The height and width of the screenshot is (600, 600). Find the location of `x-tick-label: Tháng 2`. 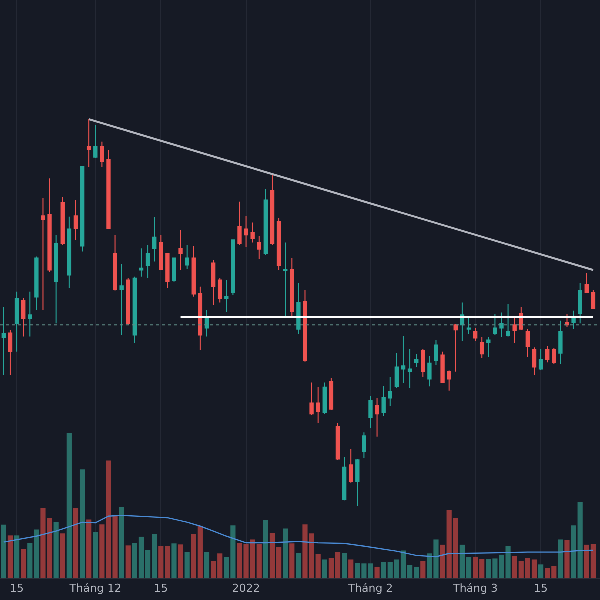

x-tick-label: Tháng 2 is located at coordinates (370, 589).